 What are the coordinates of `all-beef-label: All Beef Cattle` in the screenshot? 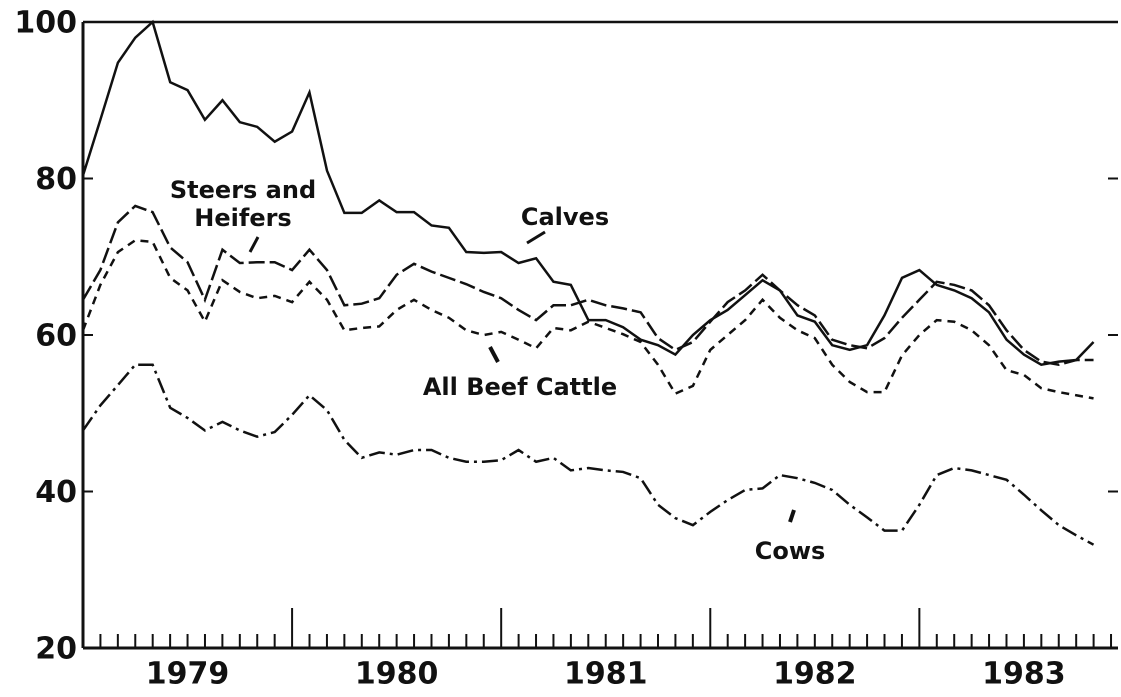 It's located at (520, 387).